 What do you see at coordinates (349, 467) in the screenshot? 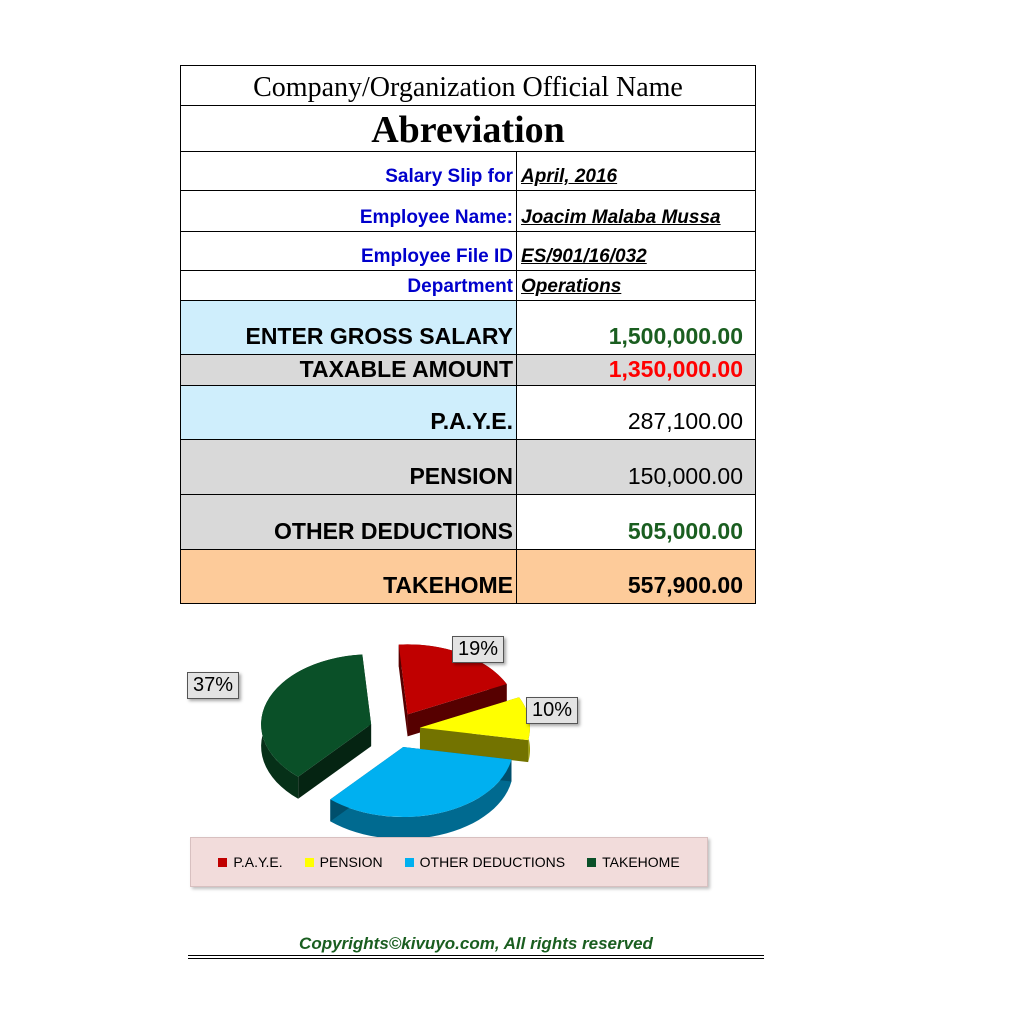
I see `pension-label: PENSION` at bounding box center [349, 467].